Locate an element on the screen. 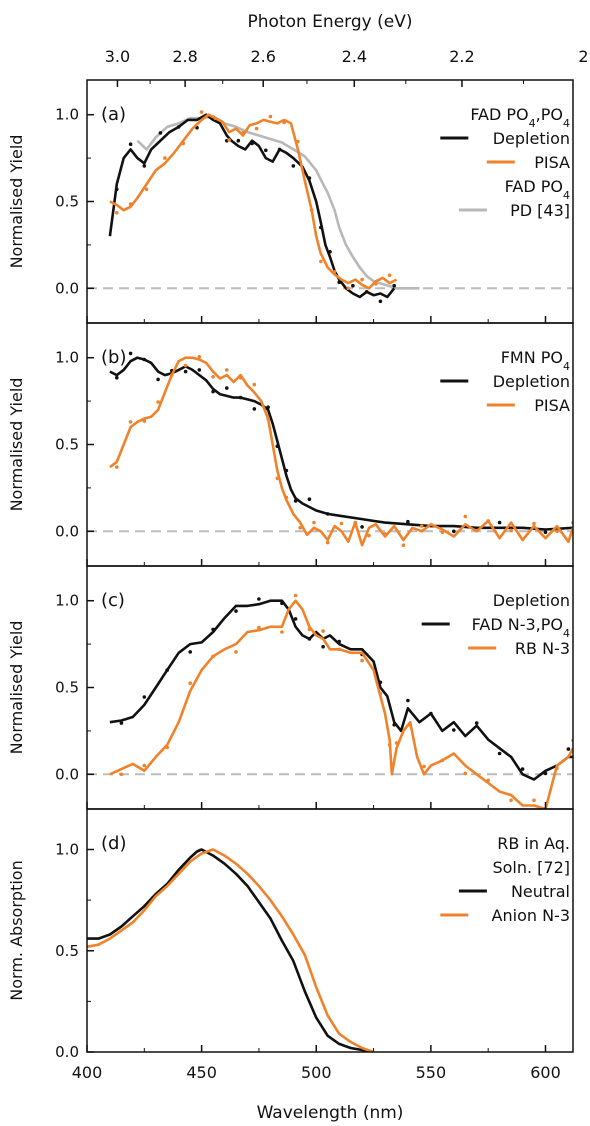 Image resolution: width=590 pixels, height=1126 pixels. top-tick-label: 2.0 is located at coordinates (584, 56).